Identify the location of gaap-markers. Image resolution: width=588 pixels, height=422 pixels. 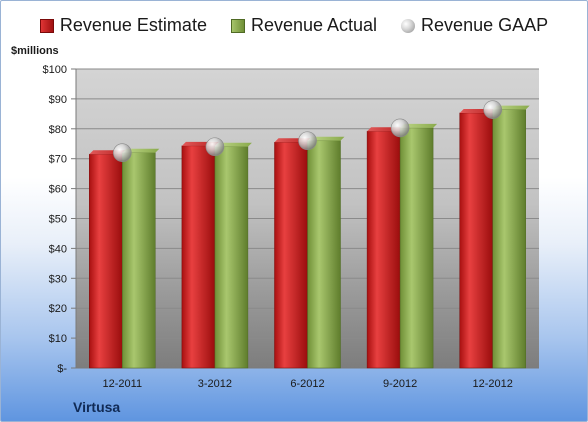
(308, 131).